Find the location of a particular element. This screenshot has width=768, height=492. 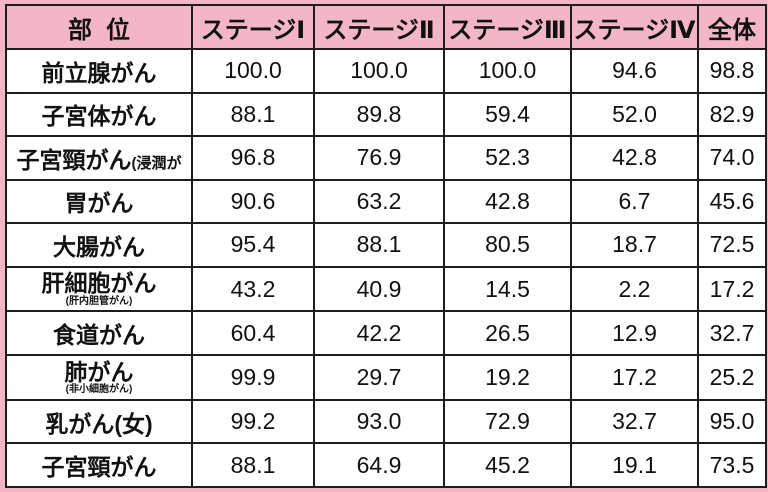

site-label-sub: (非小細胞がん) is located at coordinates (99, 389).